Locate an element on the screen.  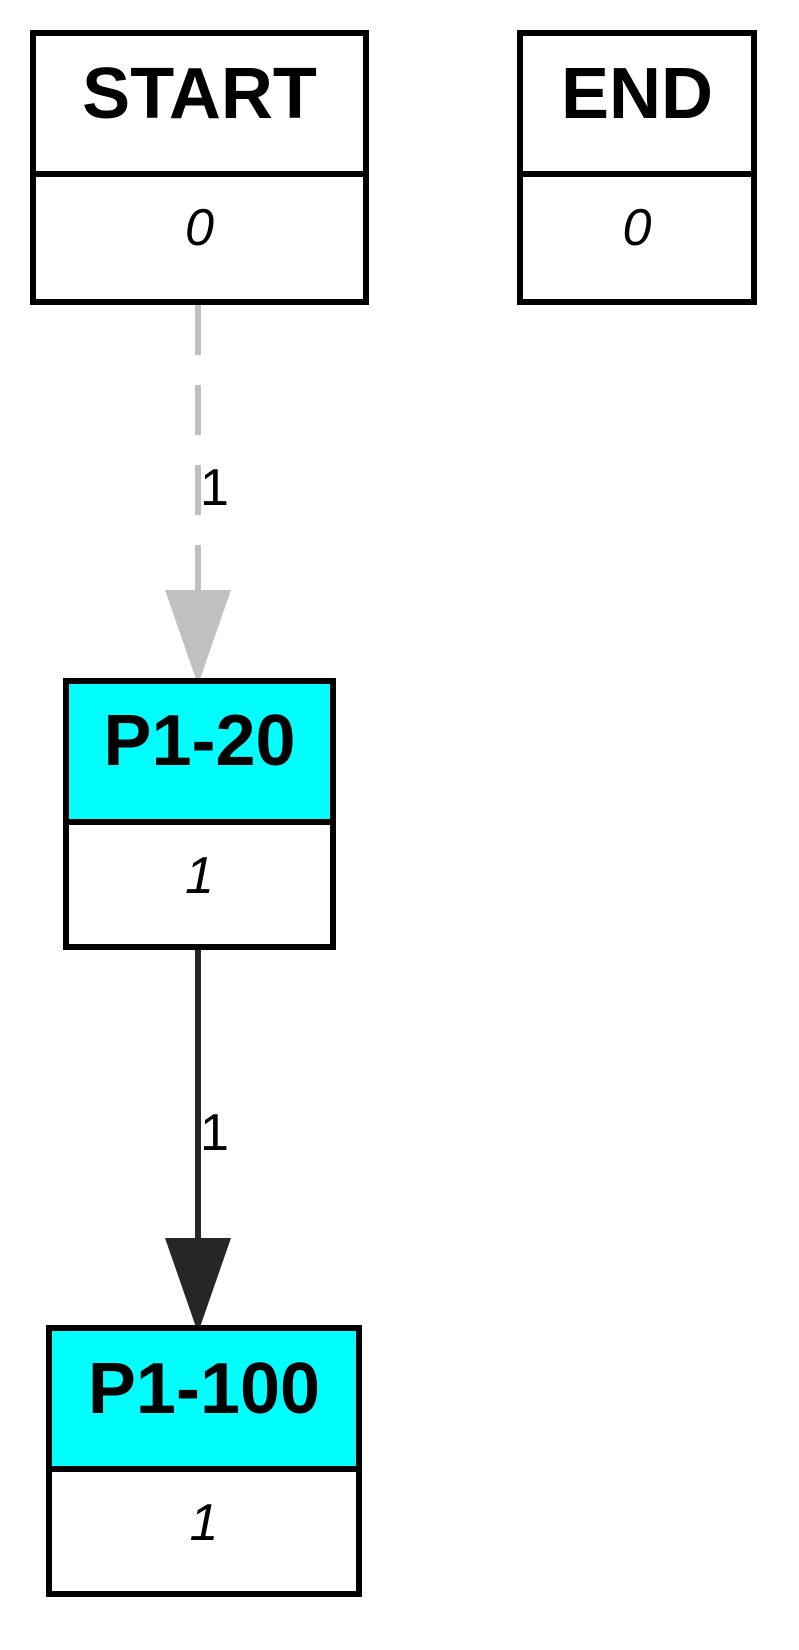
node-start-count: 0 is located at coordinates (199, 228).